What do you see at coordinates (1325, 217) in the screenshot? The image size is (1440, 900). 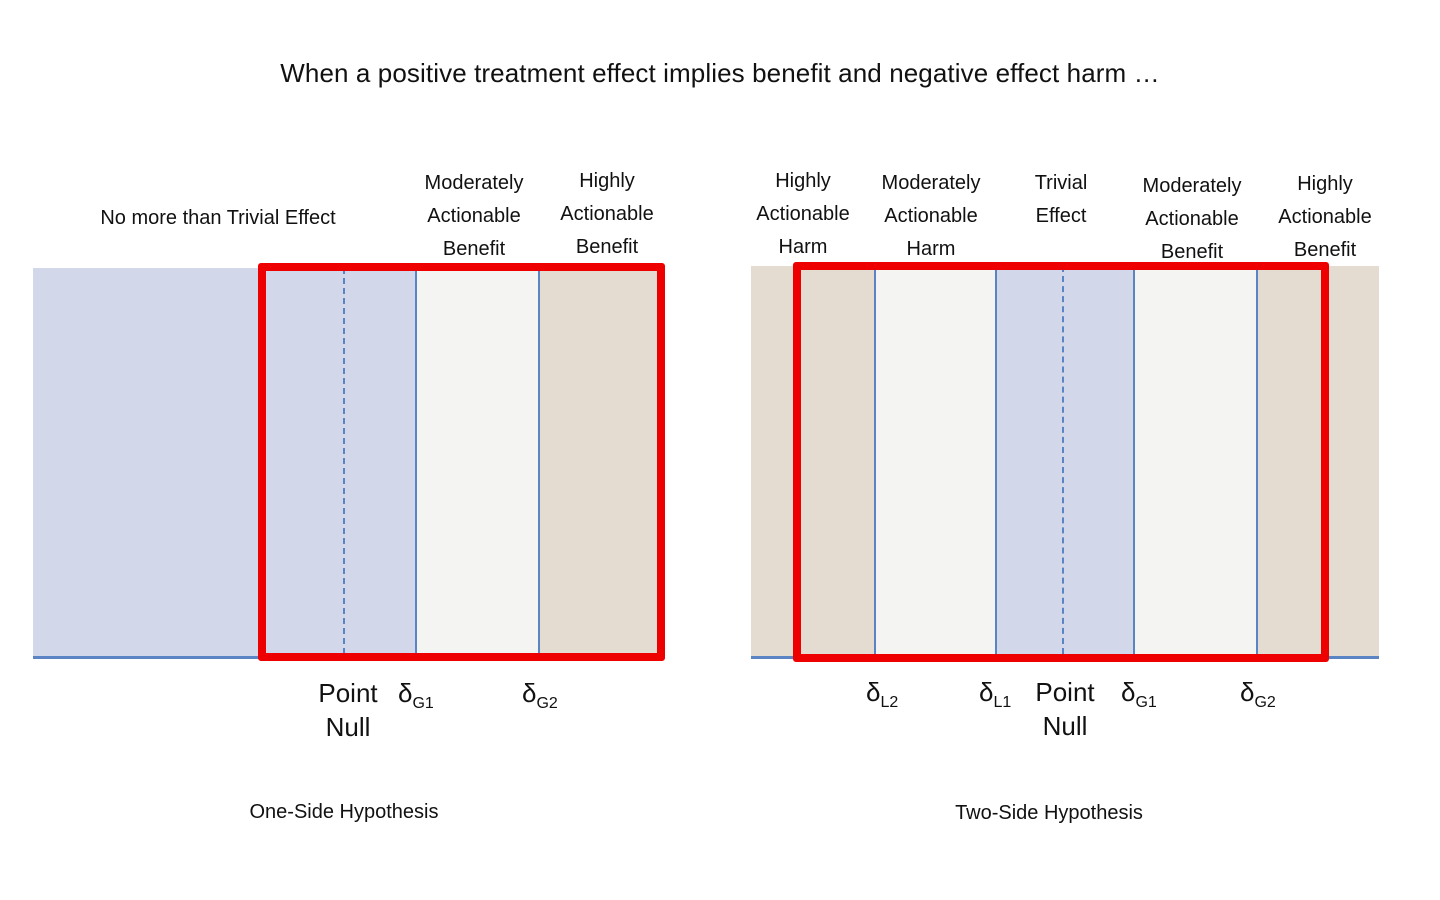 I see `two-side-high-benefit-label: Highly Actionable Benefit` at bounding box center [1325, 217].